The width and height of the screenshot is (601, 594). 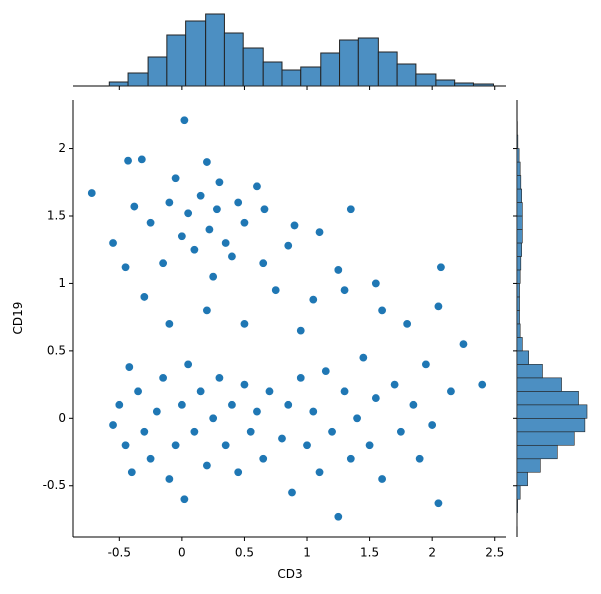 What do you see at coordinates (62, 283) in the screenshot?
I see `y-tick-label: 1` at bounding box center [62, 283].